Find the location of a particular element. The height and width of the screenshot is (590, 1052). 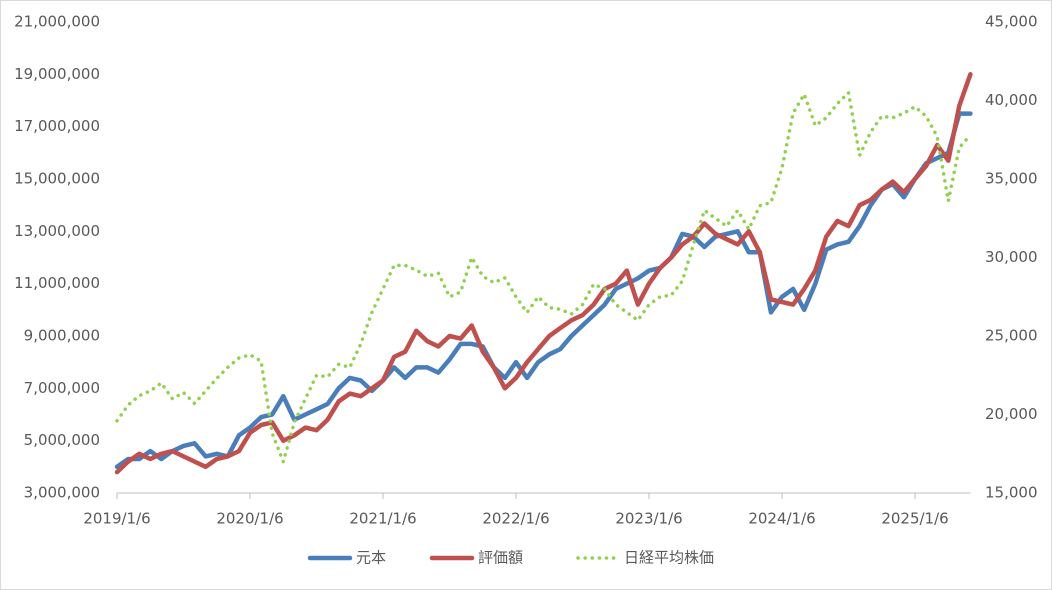

x-tick-label: 2021/1/6 is located at coordinates (382, 519).